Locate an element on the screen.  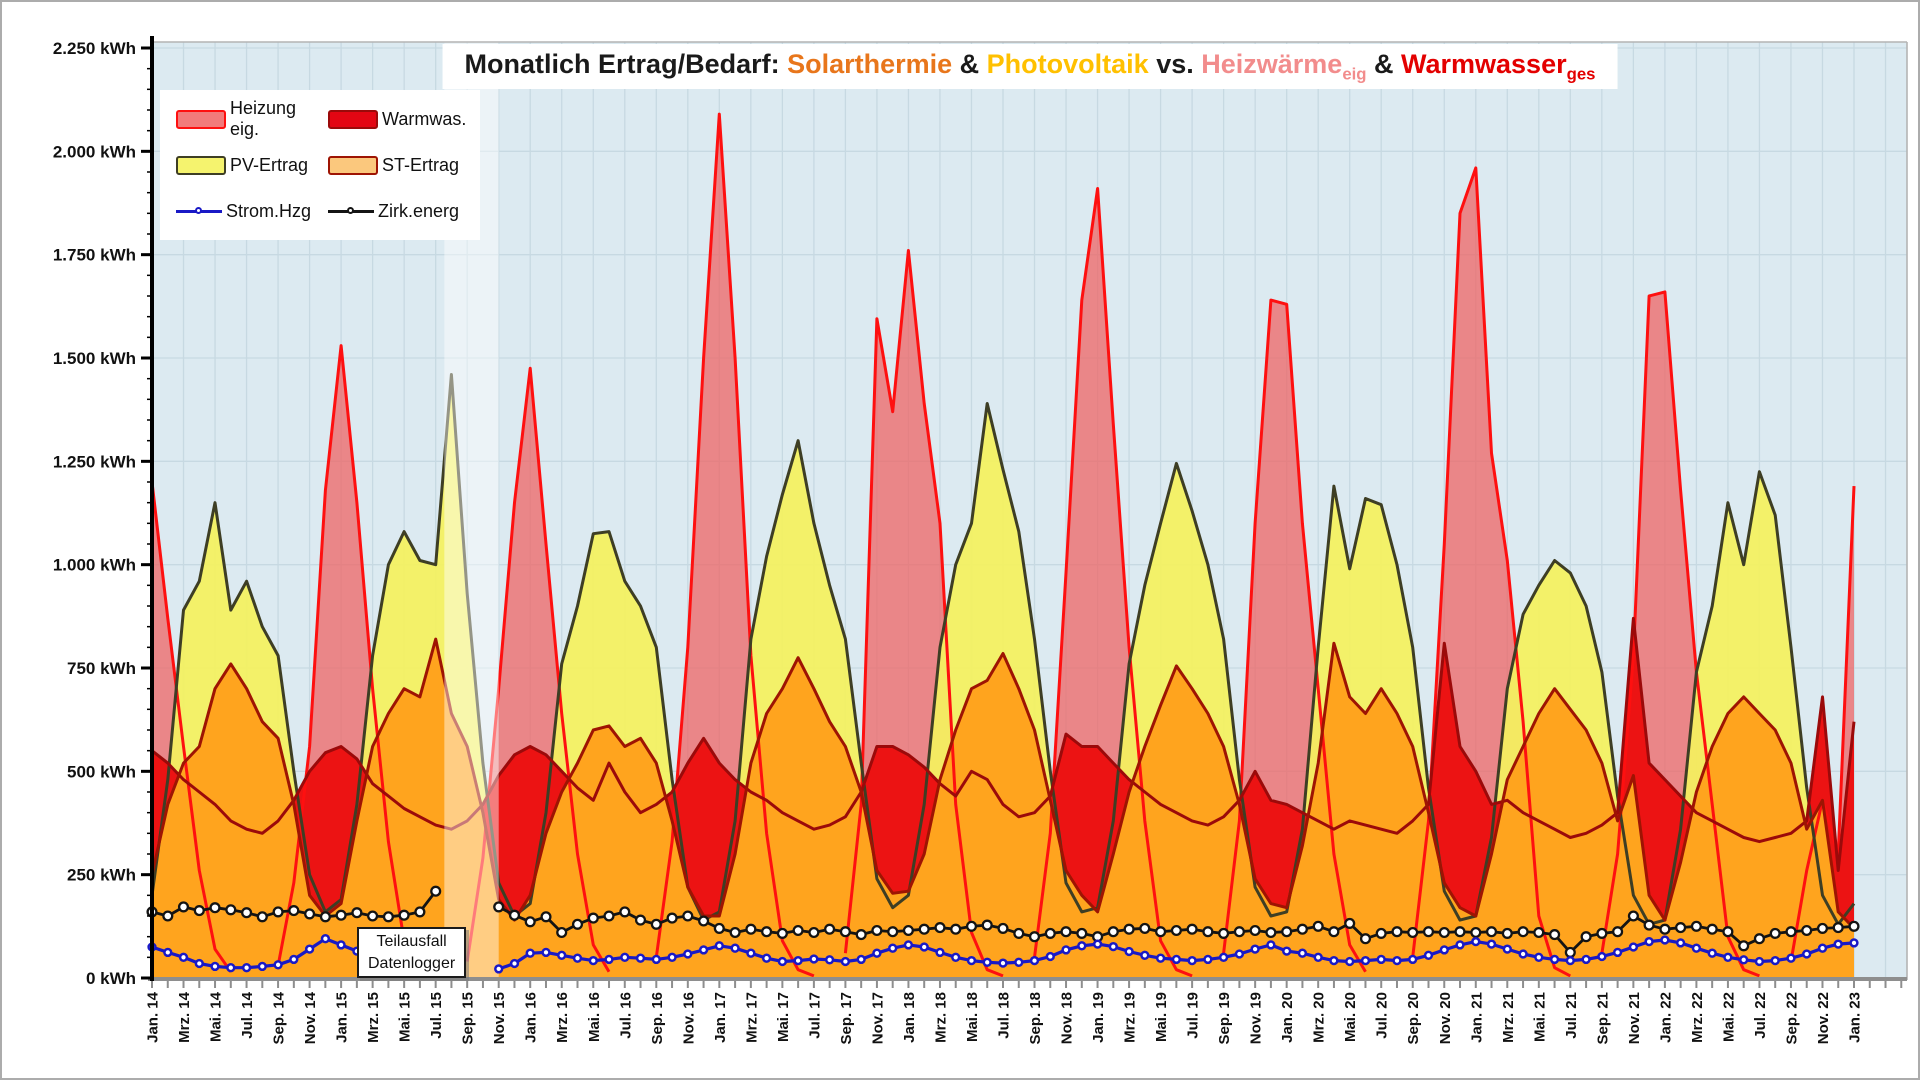
x-tick-label: Mrz. 16 is located at coordinates (562, 1017).